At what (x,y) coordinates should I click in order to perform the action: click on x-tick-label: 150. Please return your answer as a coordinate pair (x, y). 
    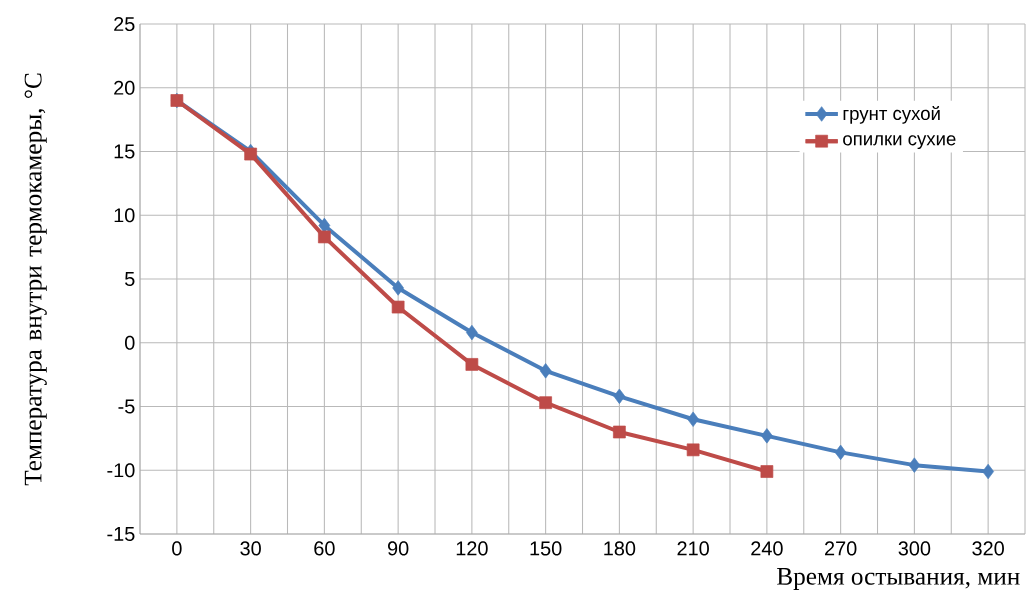
    Looking at the image, I should click on (546, 548).